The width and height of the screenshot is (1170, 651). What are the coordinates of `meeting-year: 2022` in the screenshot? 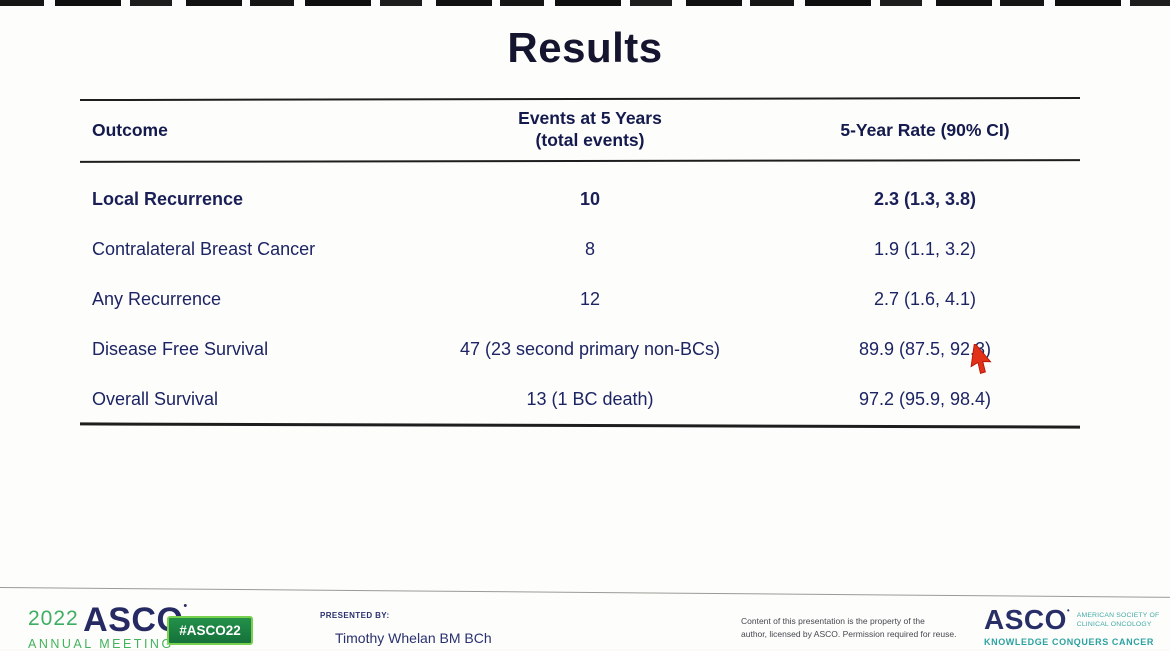 It's located at (53, 618).